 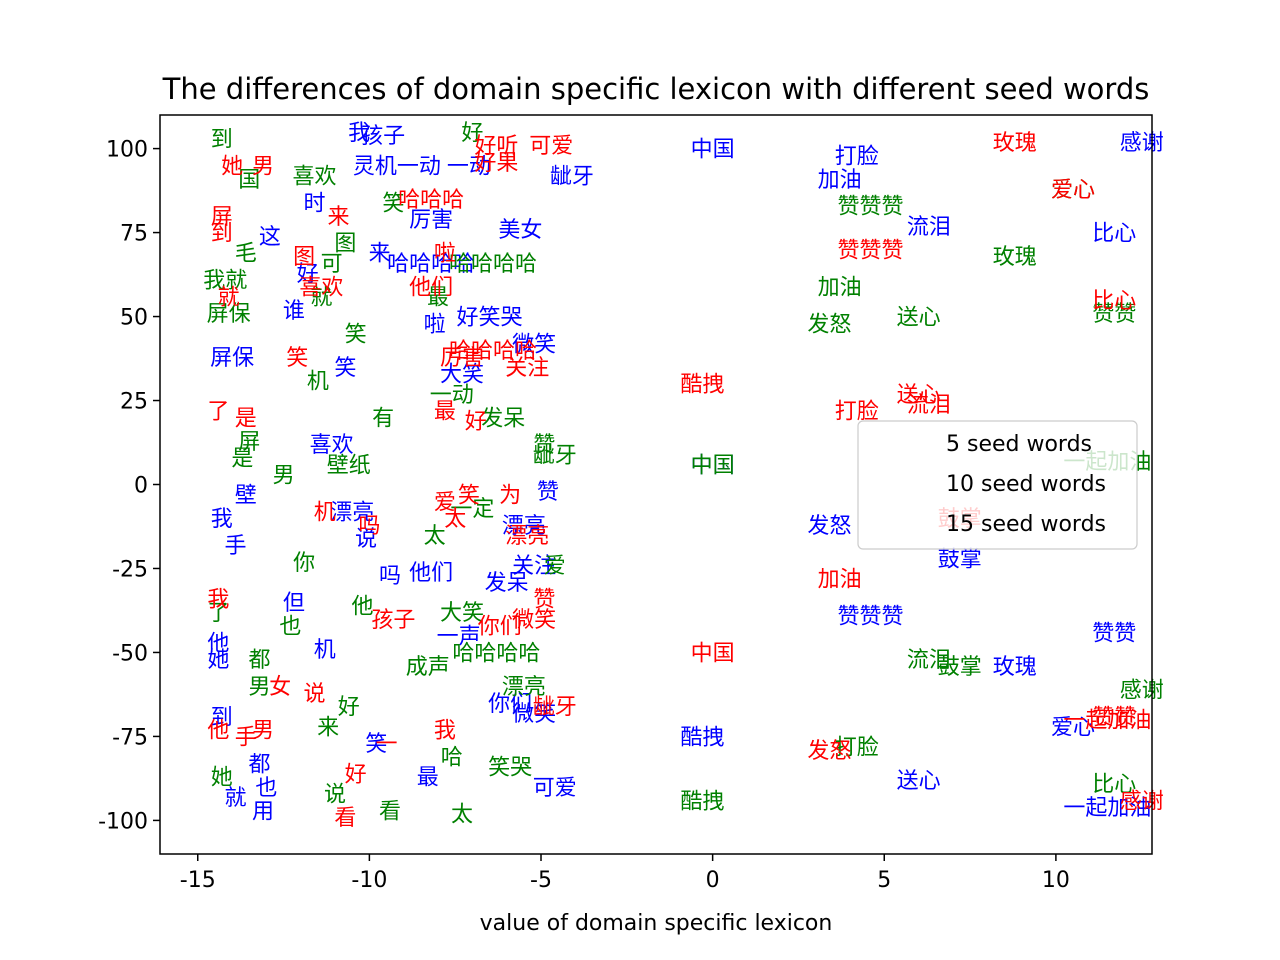 I want to click on word-point: 可爱, so click(x=551, y=146).